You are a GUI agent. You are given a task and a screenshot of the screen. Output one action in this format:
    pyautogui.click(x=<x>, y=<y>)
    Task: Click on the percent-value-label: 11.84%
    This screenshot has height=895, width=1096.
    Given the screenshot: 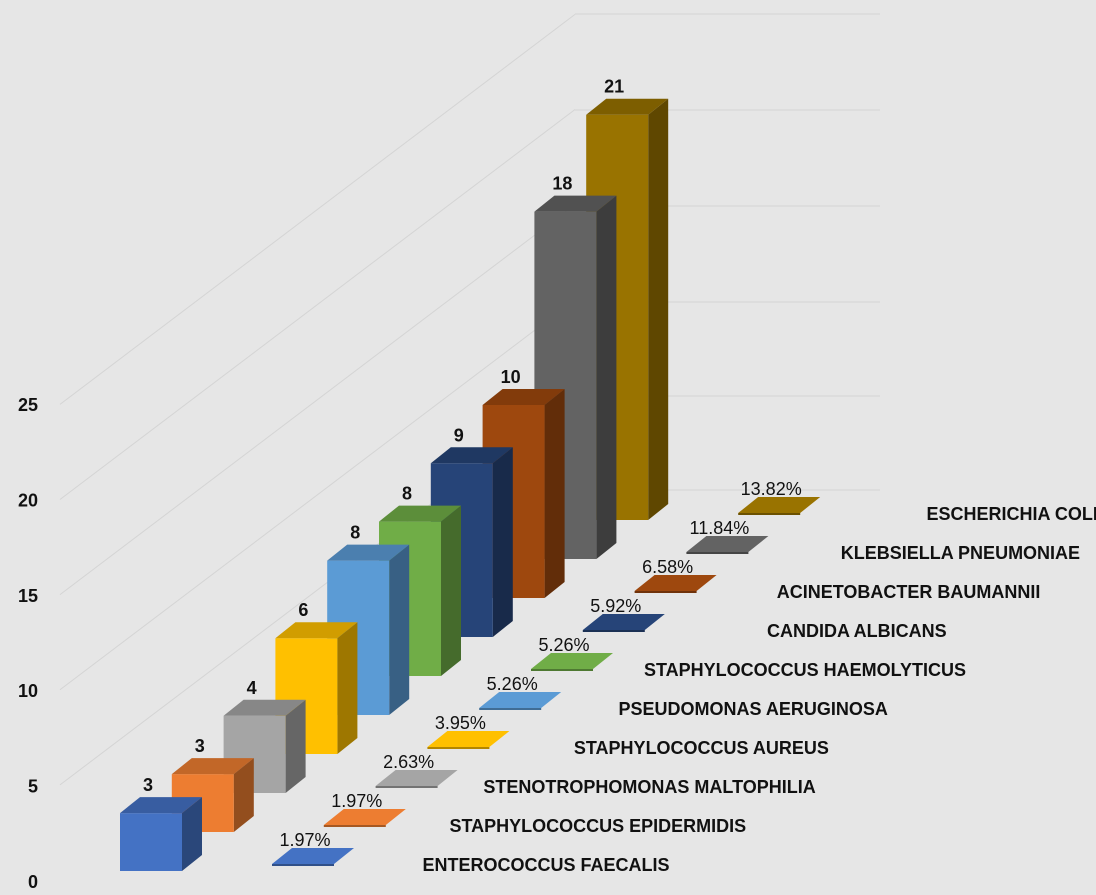 What is the action you would take?
    pyautogui.click(x=720, y=528)
    